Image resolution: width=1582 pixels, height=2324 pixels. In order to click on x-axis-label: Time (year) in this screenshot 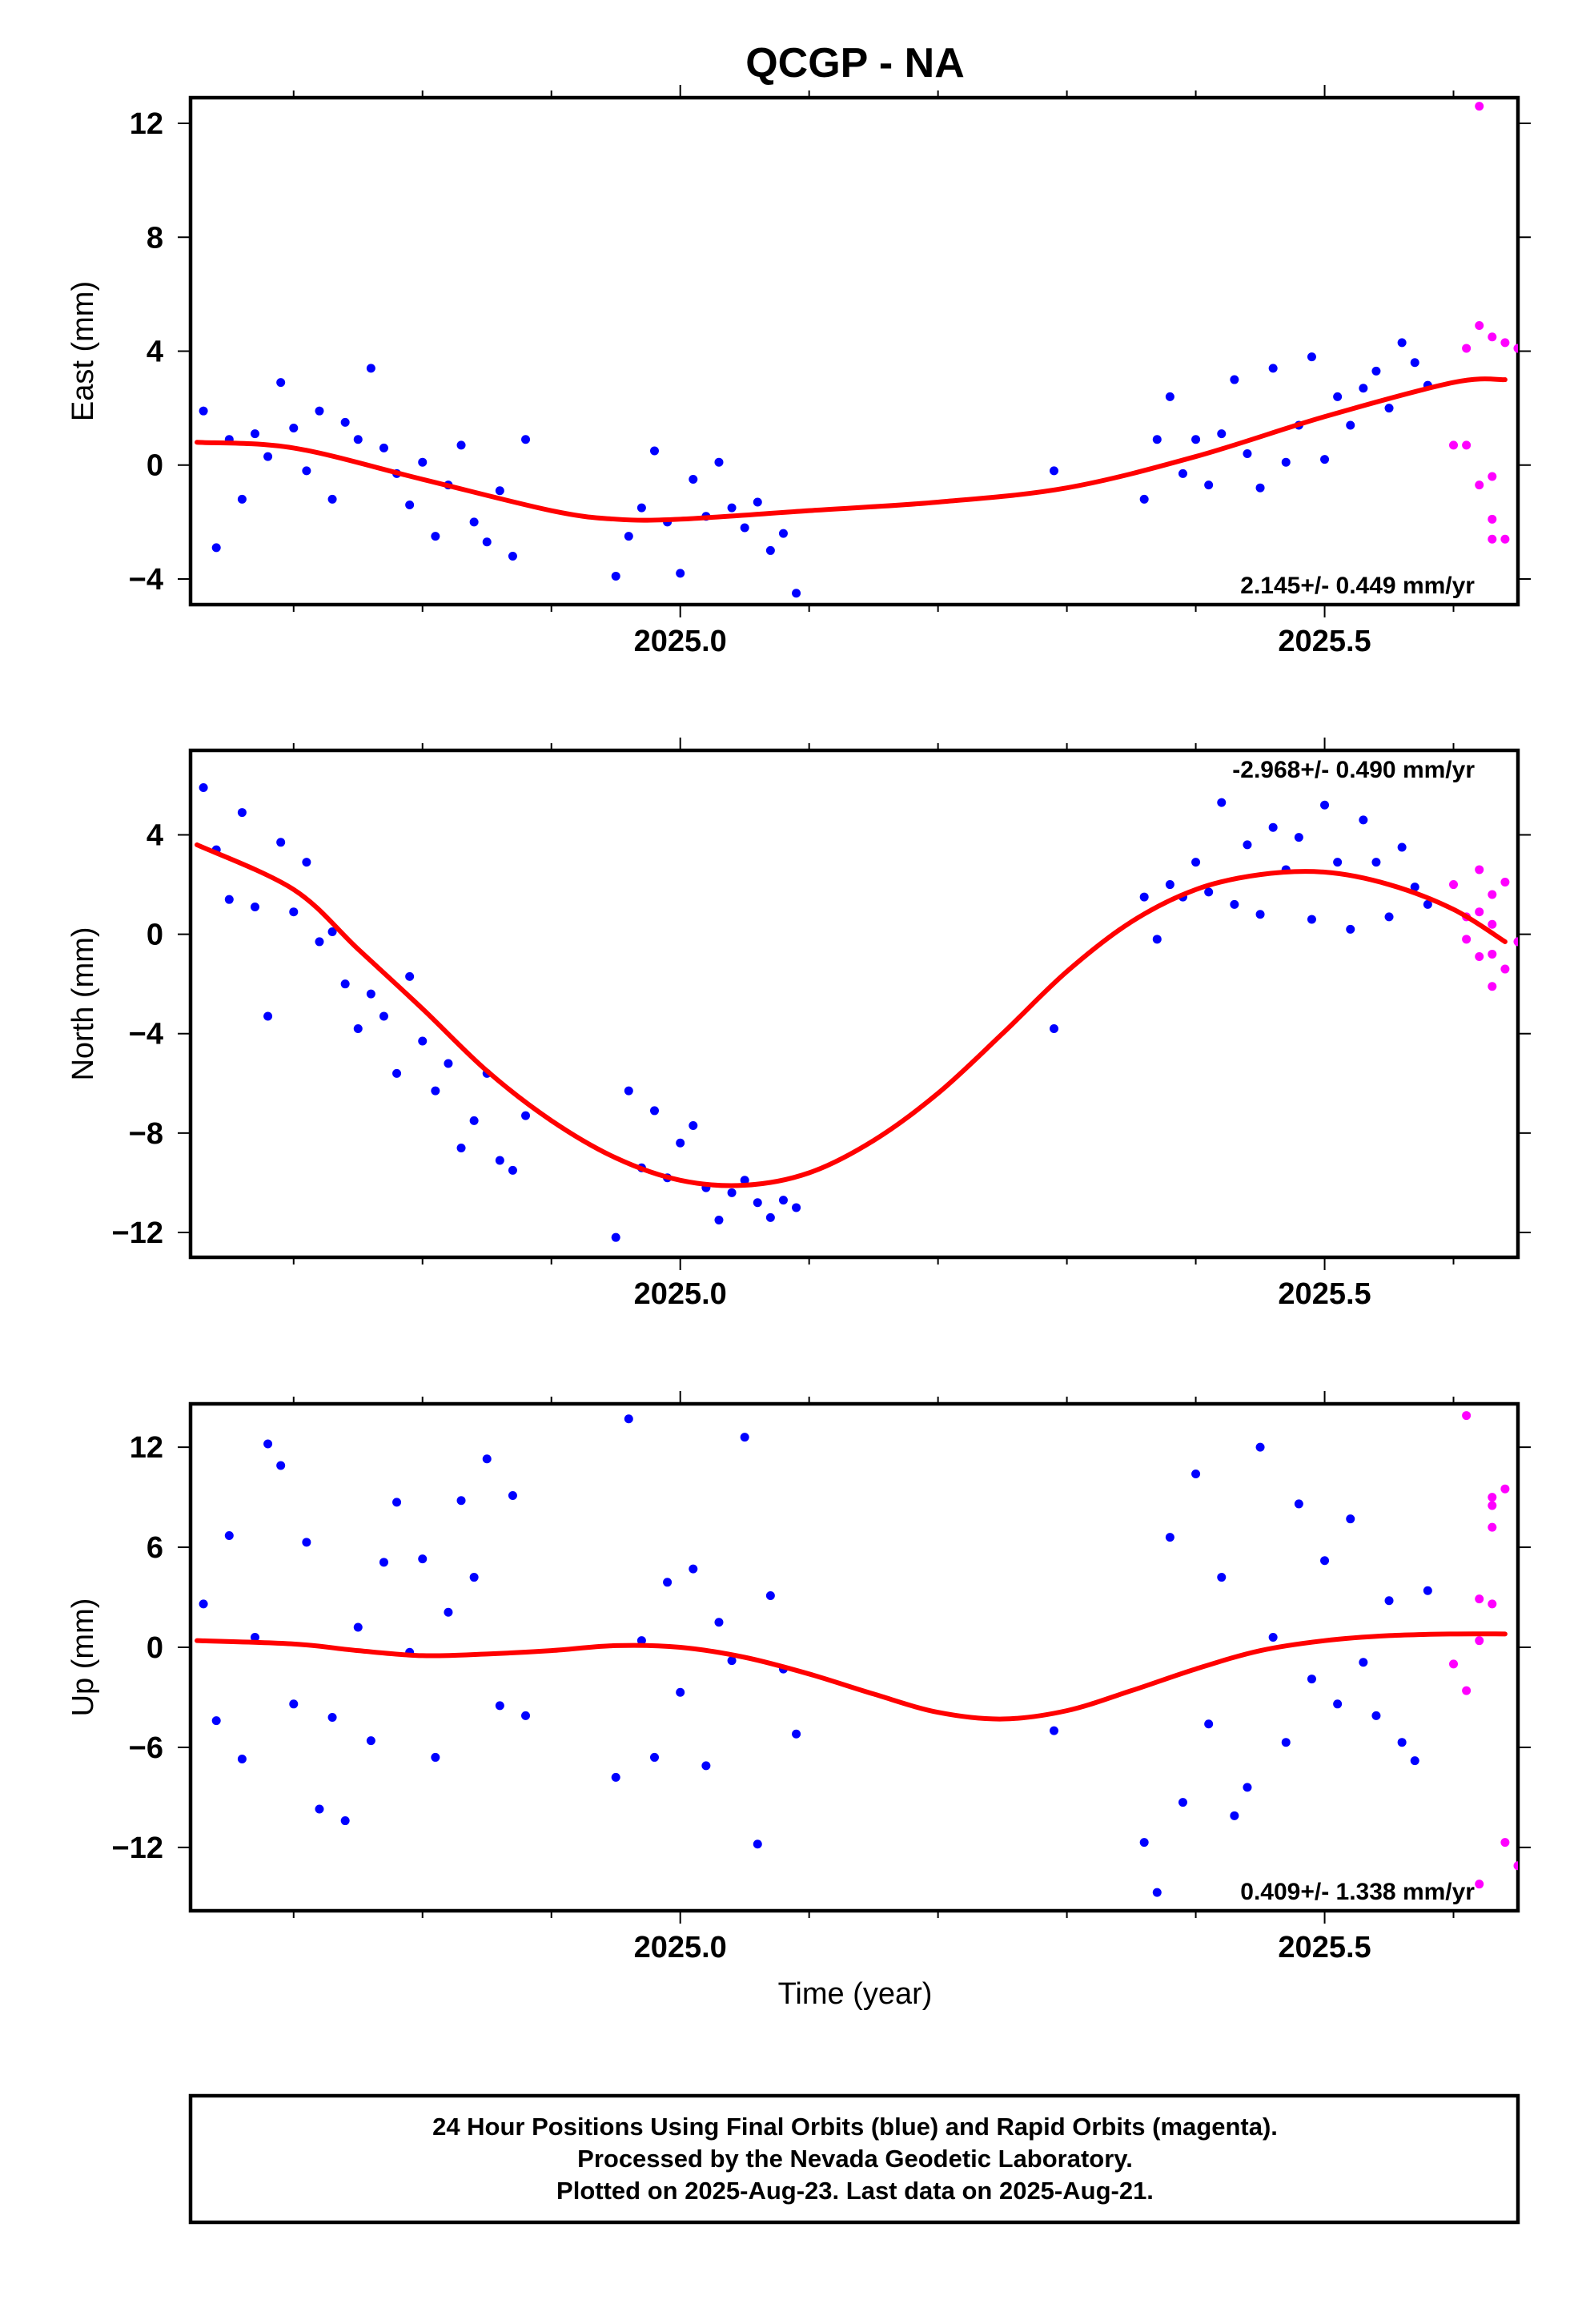, I will do `click(855, 1994)`.